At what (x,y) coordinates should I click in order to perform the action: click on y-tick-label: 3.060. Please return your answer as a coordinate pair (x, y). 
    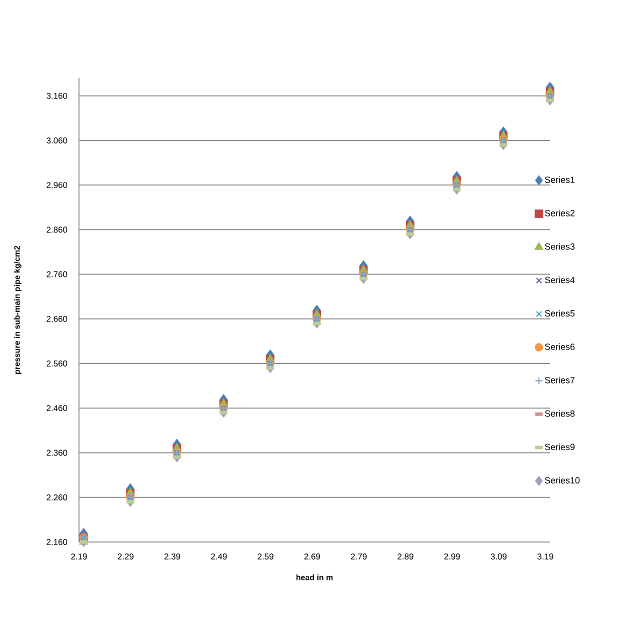
    Looking at the image, I should click on (57, 140).